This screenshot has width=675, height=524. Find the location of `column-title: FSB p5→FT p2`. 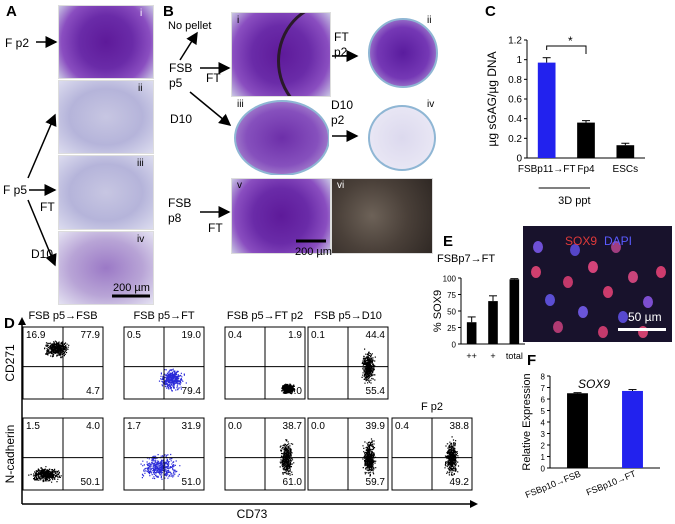

column-title: FSB p5→FT p2 is located at coordinates (265, 316).